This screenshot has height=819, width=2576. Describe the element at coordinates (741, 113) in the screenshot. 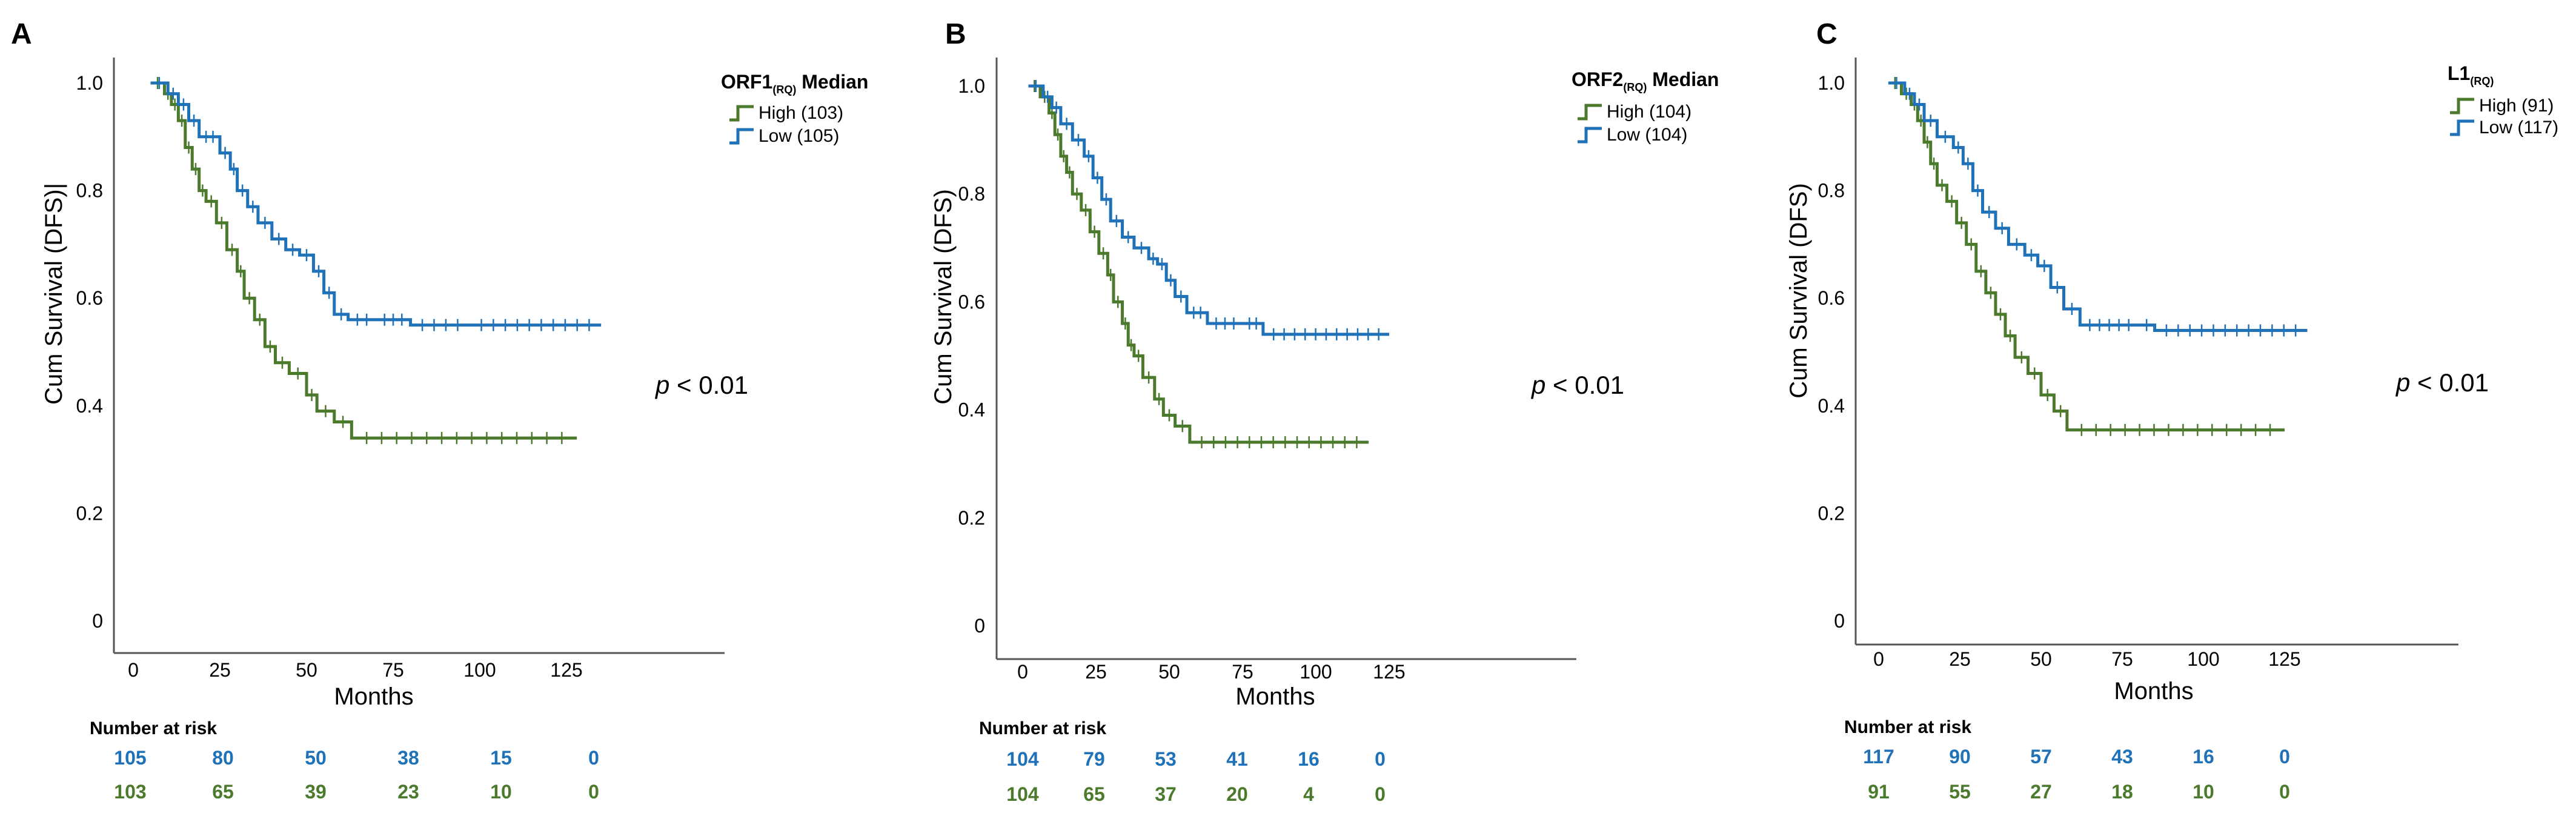

I see `legend-swatch-high` at that location.